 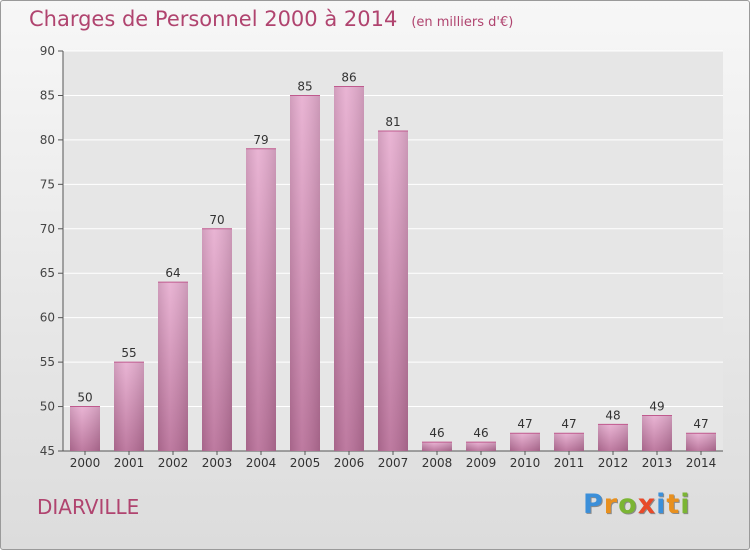 What do you see at coordinates (47, 229) in the screenshot?
I see `y-tick-label: 70` at bounding box center [47, 229].